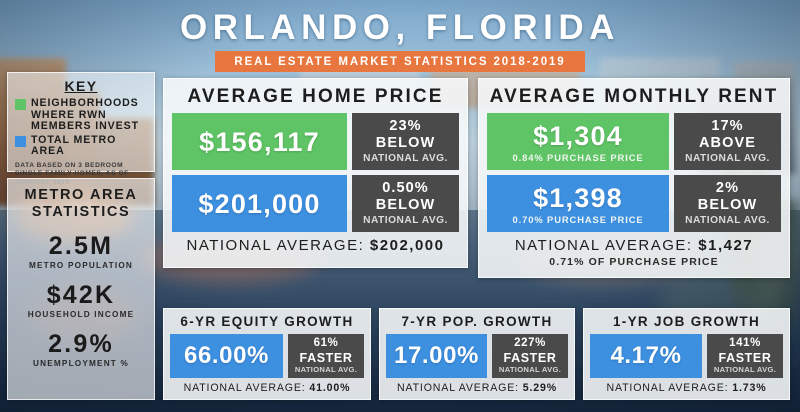  I want to click on metro-stat-population: 2.5M METRO POPULATION, so click(81, 251).